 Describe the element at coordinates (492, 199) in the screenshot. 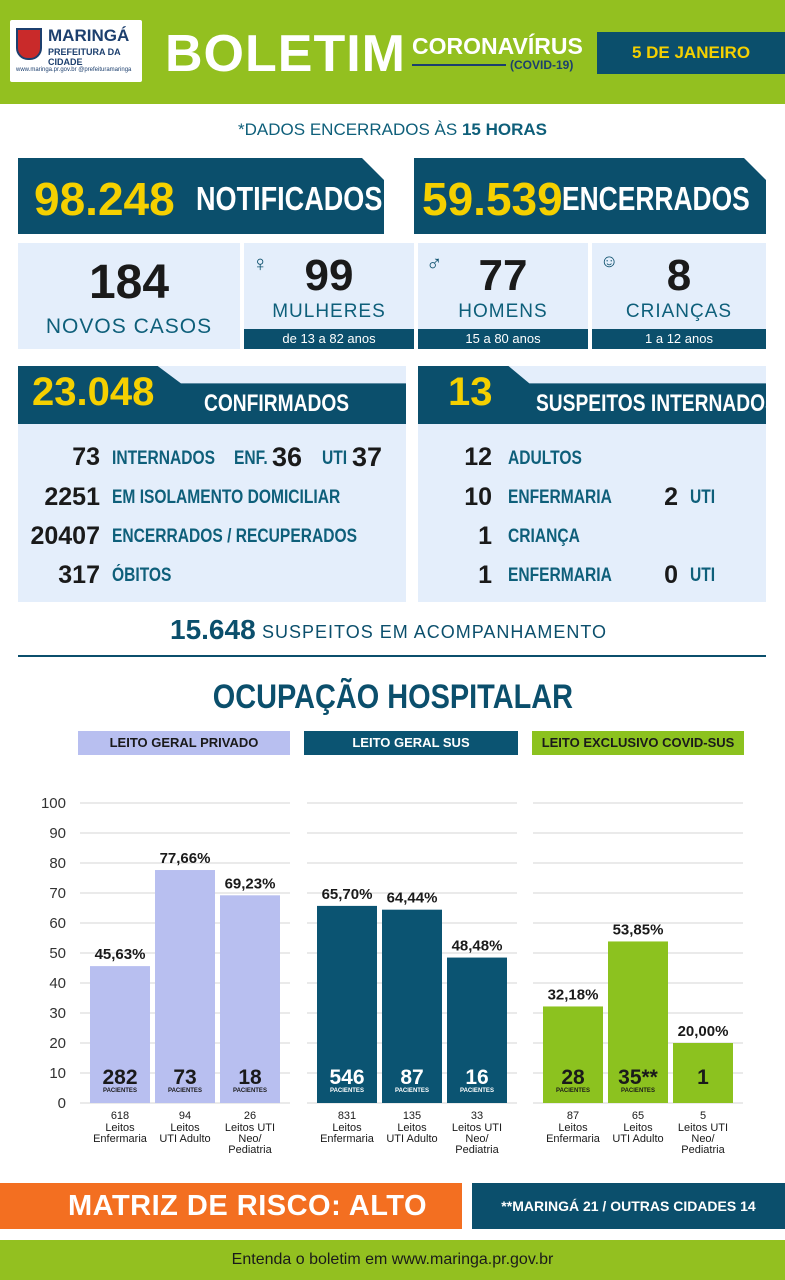

I see `encerrados-value: 59.539` at that location.